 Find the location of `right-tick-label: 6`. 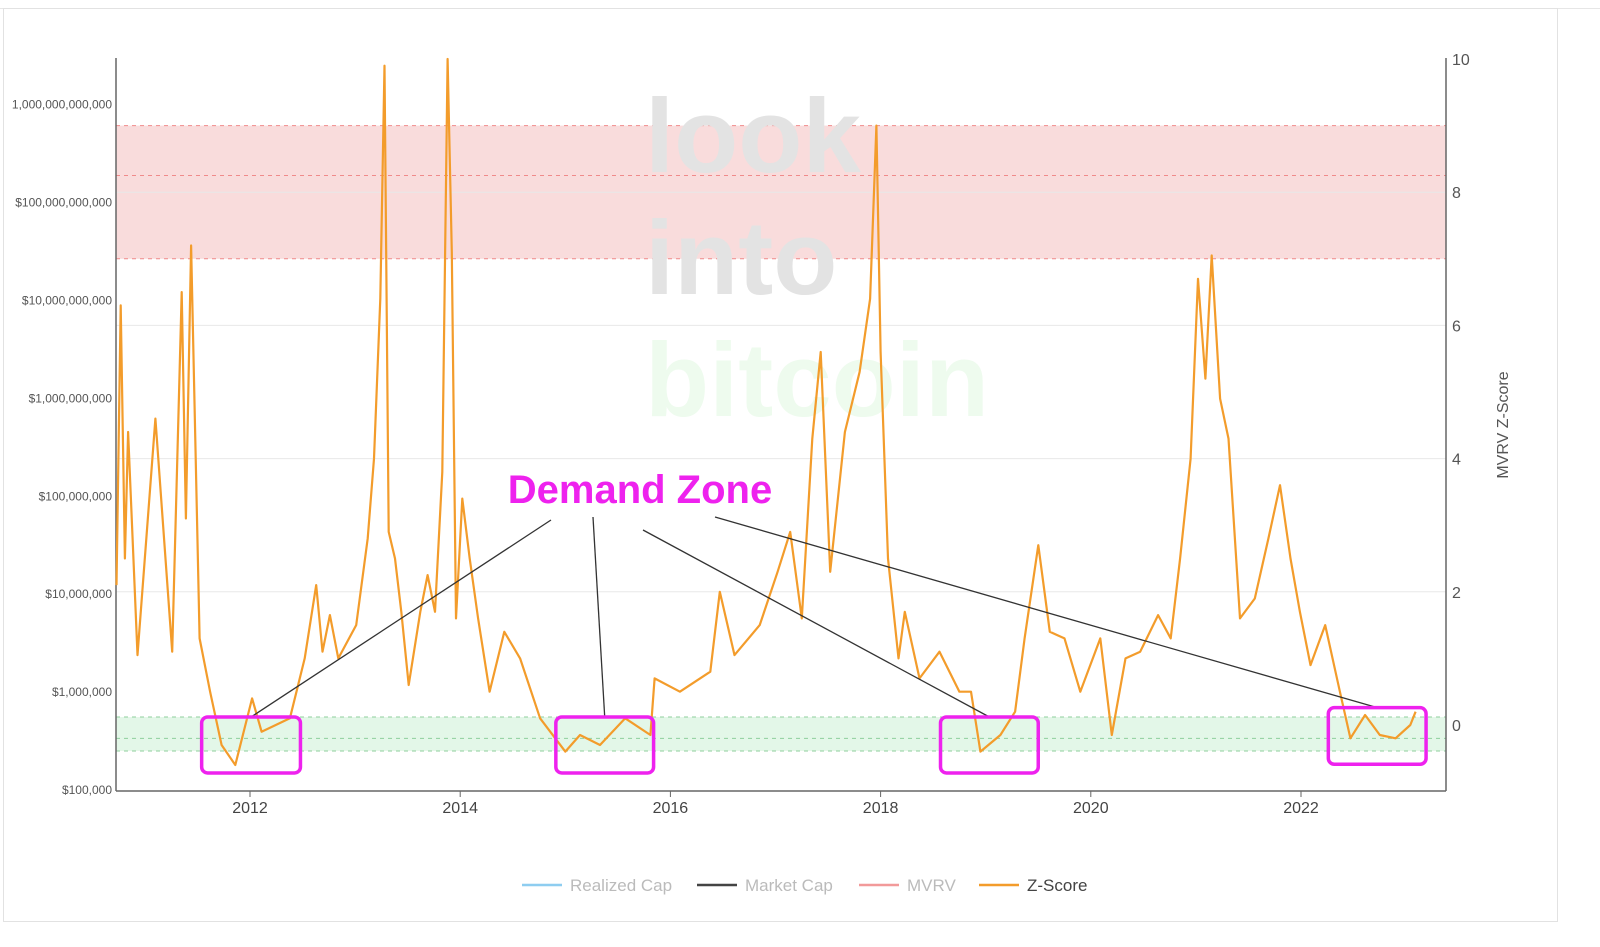

right-tick-label: 6 is located at coordinates (1456, 326).